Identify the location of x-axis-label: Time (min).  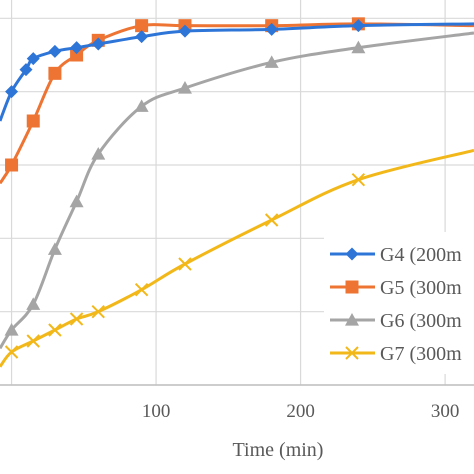
(278, 450).